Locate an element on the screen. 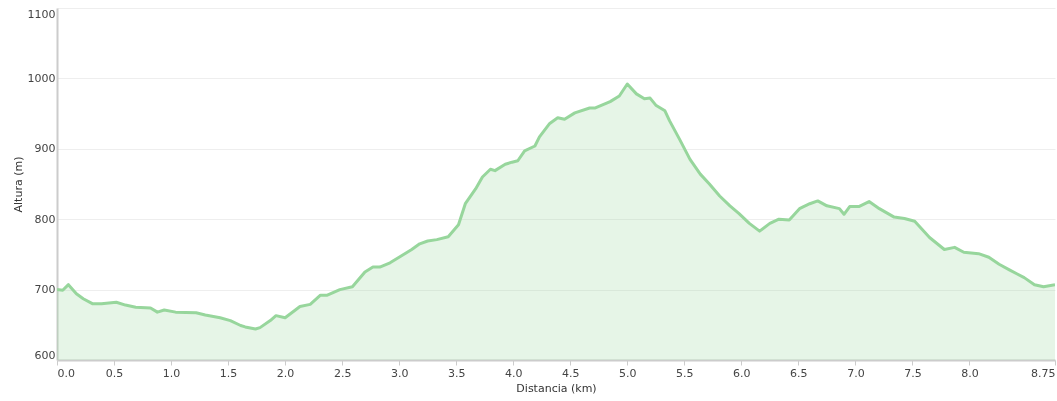 This screenshot has width=1057, height=401. x-tick-label: 2.0 is located at coordinates (285, 373).